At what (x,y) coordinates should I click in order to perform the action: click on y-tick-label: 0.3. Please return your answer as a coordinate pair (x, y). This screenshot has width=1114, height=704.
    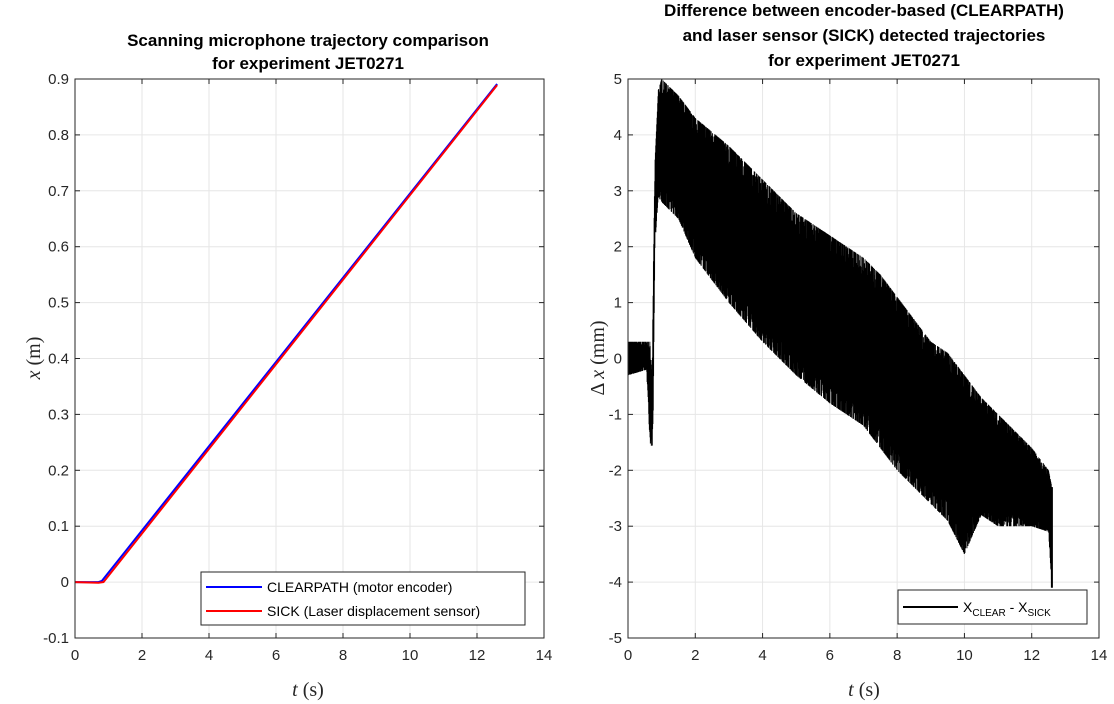
    Looking at the image, I should click on (58, 414).